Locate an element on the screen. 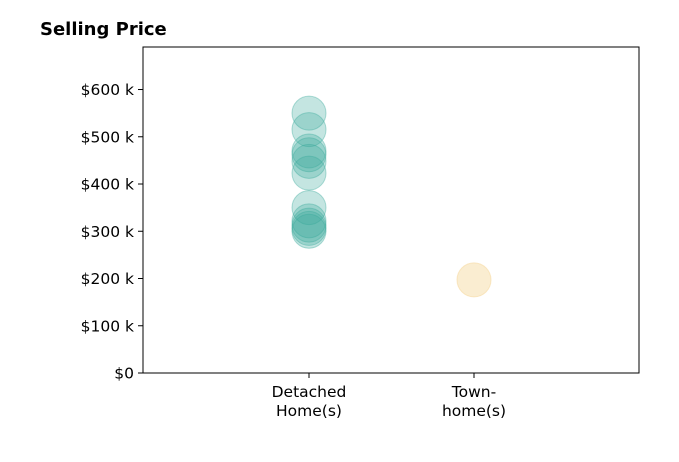  x-tick-label: Town-home(s) is located at coordinates (474, 401).